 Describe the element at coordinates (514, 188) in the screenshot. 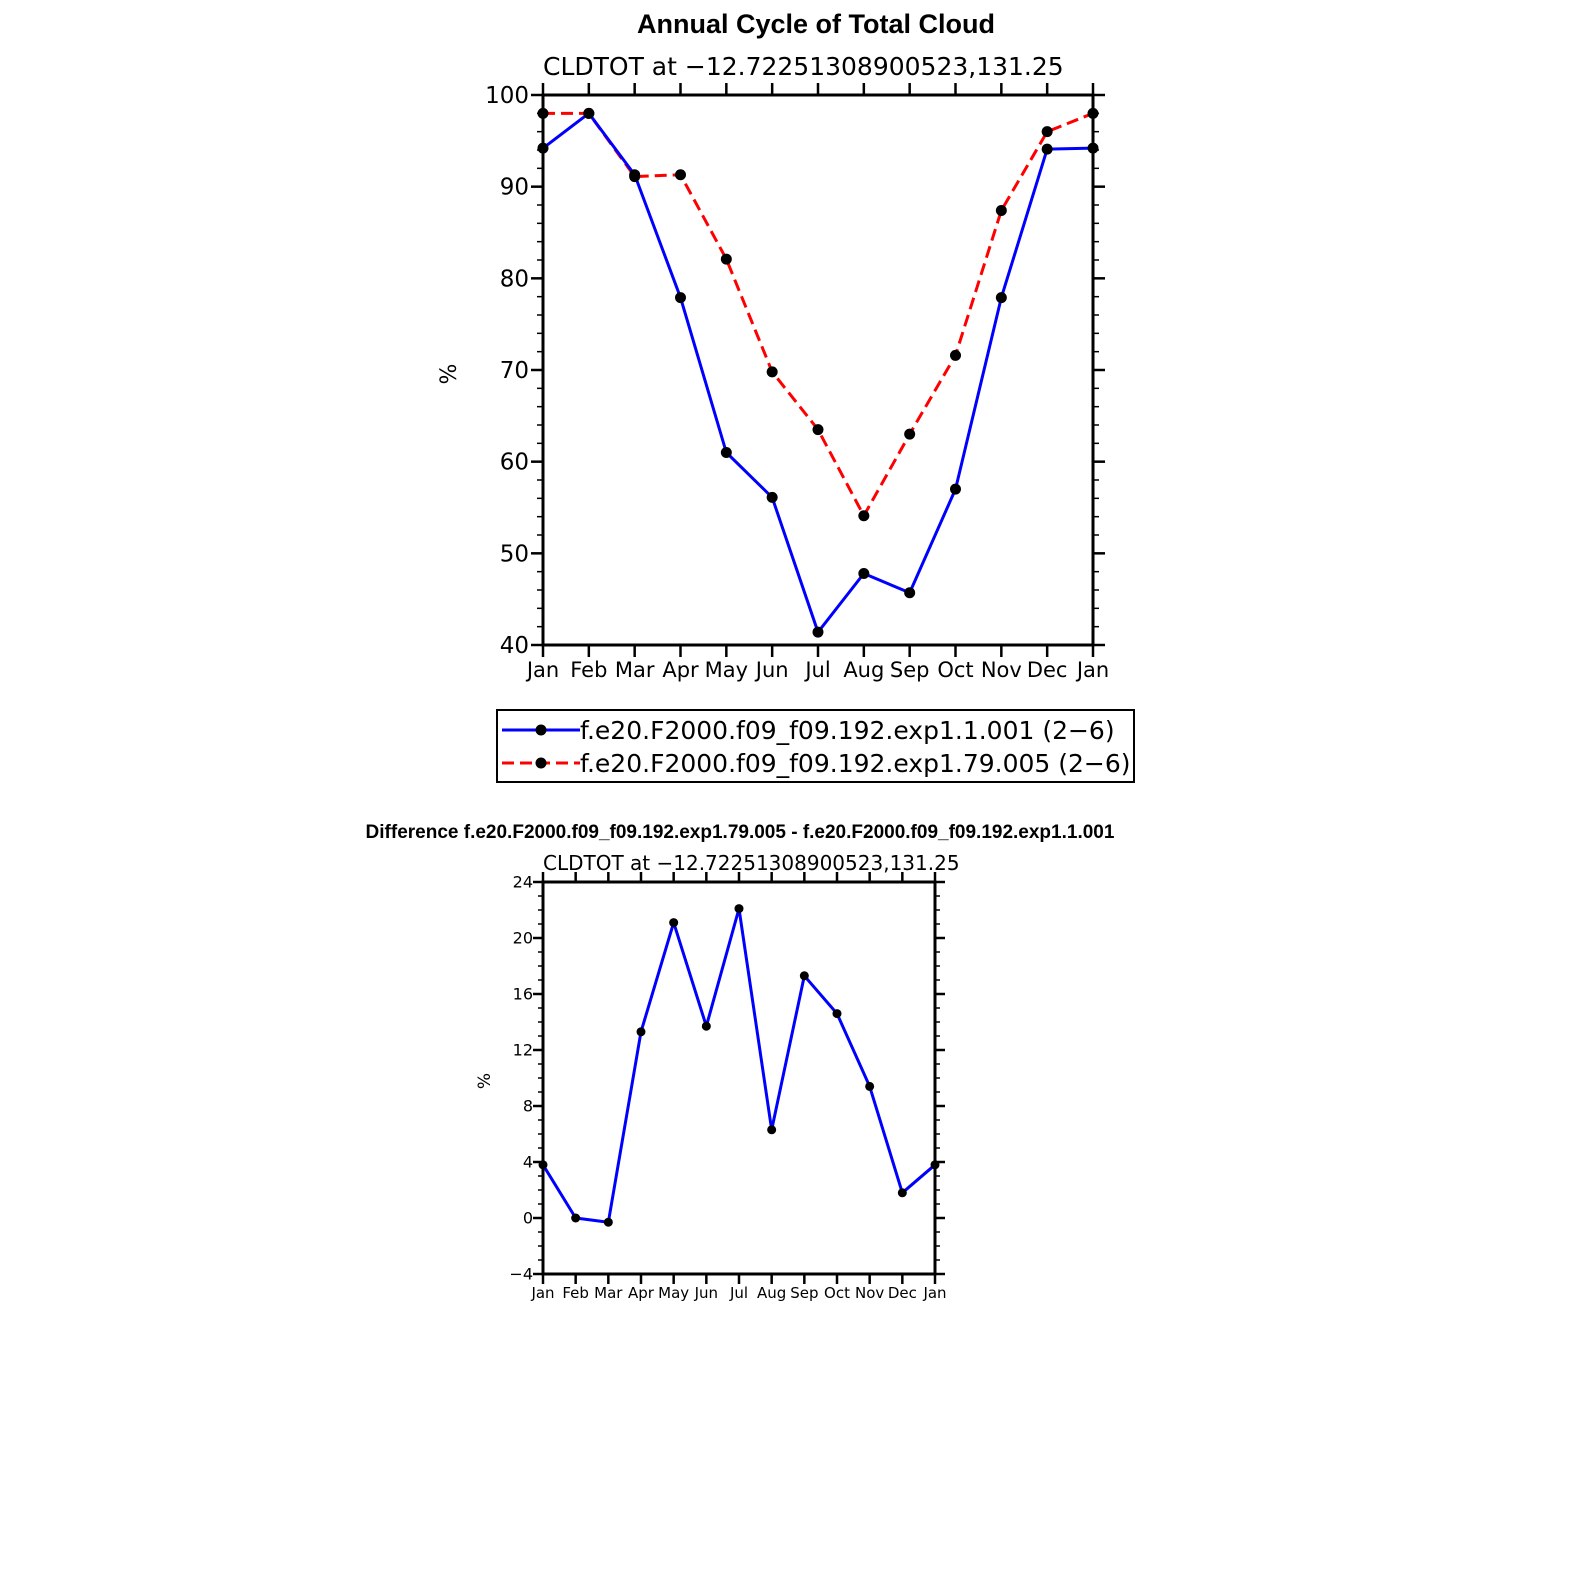

I see `y-tick-label: 90` at that location.